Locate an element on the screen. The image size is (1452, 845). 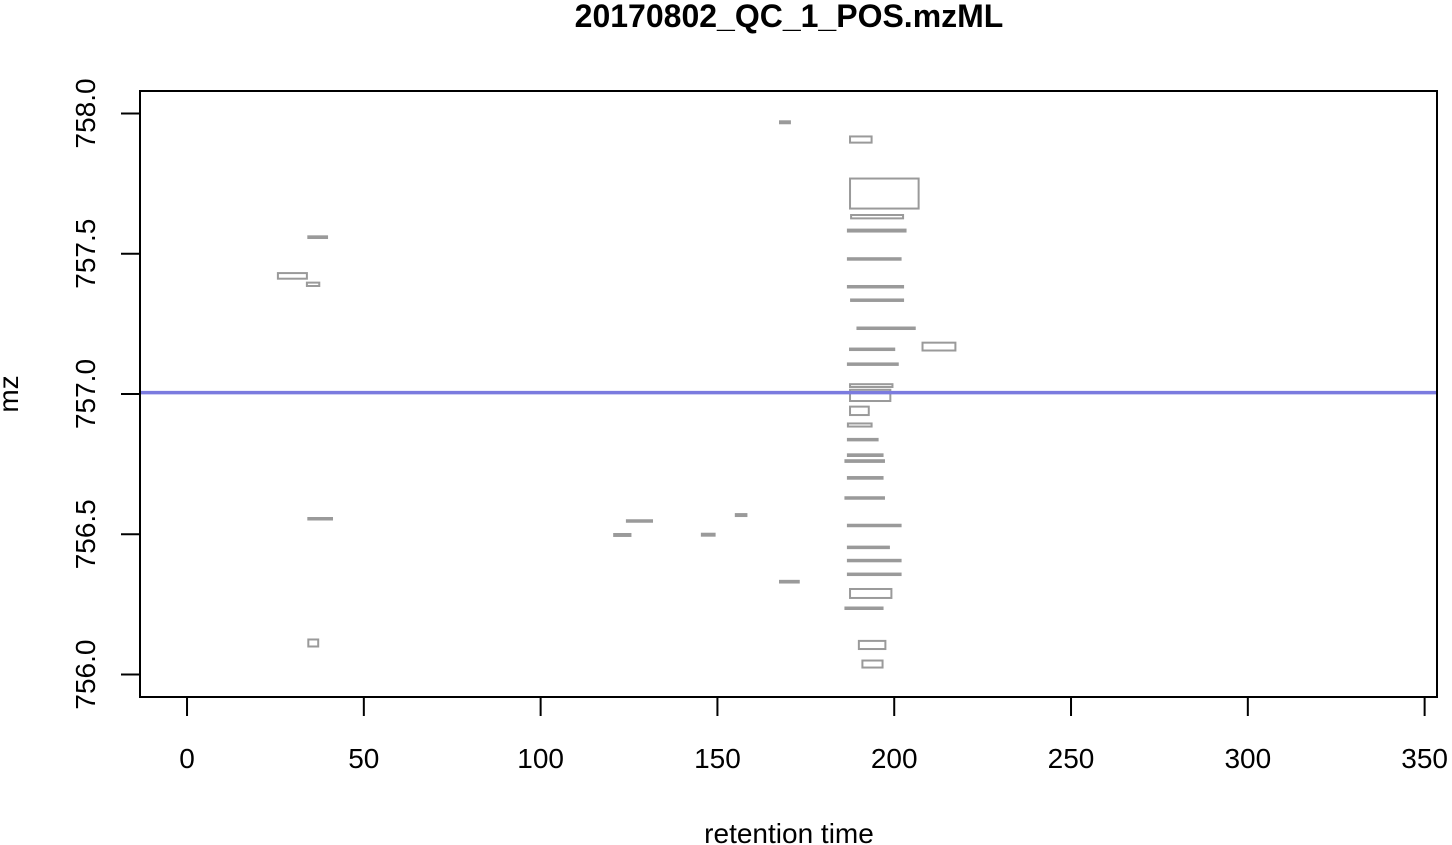
x-tick-label-7: 350 is located at coordinates (1424, 758).